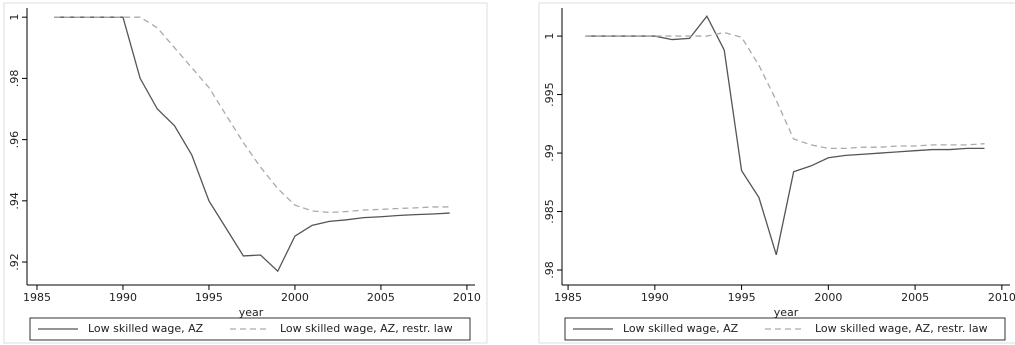 This screenshot has width=1015, height=345. What do you see at coordinates (14, 201) in the screenshot?
I see `y-tick-label: .94` at bounding box center [14, 201].